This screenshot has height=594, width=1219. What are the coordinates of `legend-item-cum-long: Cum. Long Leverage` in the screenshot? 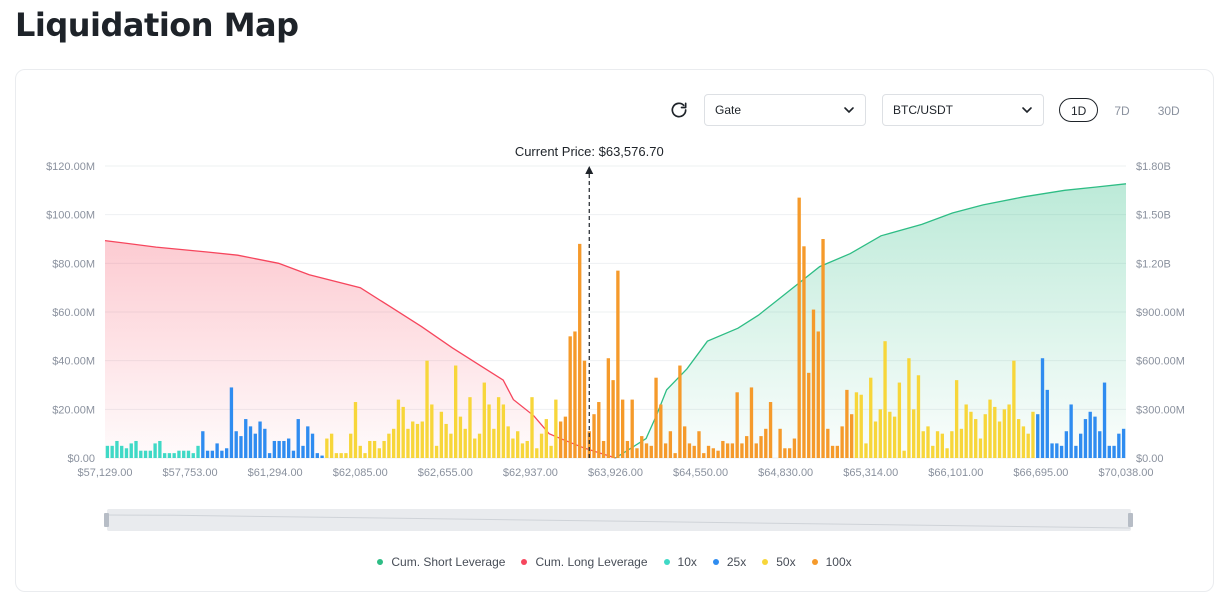 It's located at (584, 562).